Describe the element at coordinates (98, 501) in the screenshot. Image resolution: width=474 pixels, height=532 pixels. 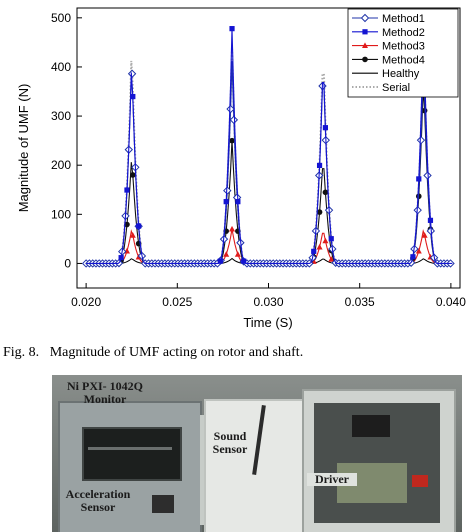
I see `label-acceleration-sensor: Acceleration Sensor` at that location.